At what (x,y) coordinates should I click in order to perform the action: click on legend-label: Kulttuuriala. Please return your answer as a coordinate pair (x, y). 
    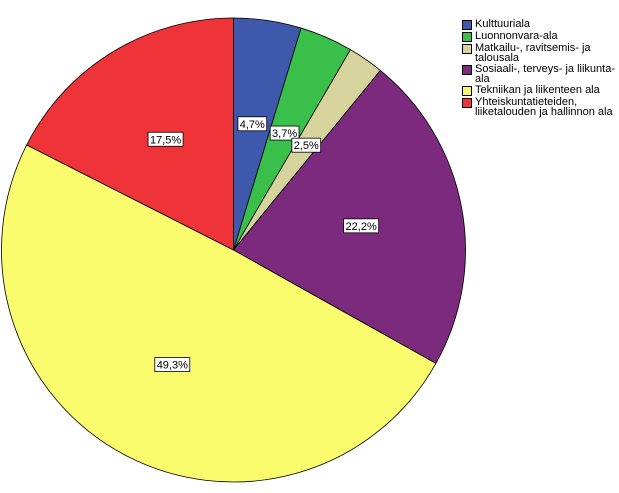
    Looking at the image, I should click on (503, 24).